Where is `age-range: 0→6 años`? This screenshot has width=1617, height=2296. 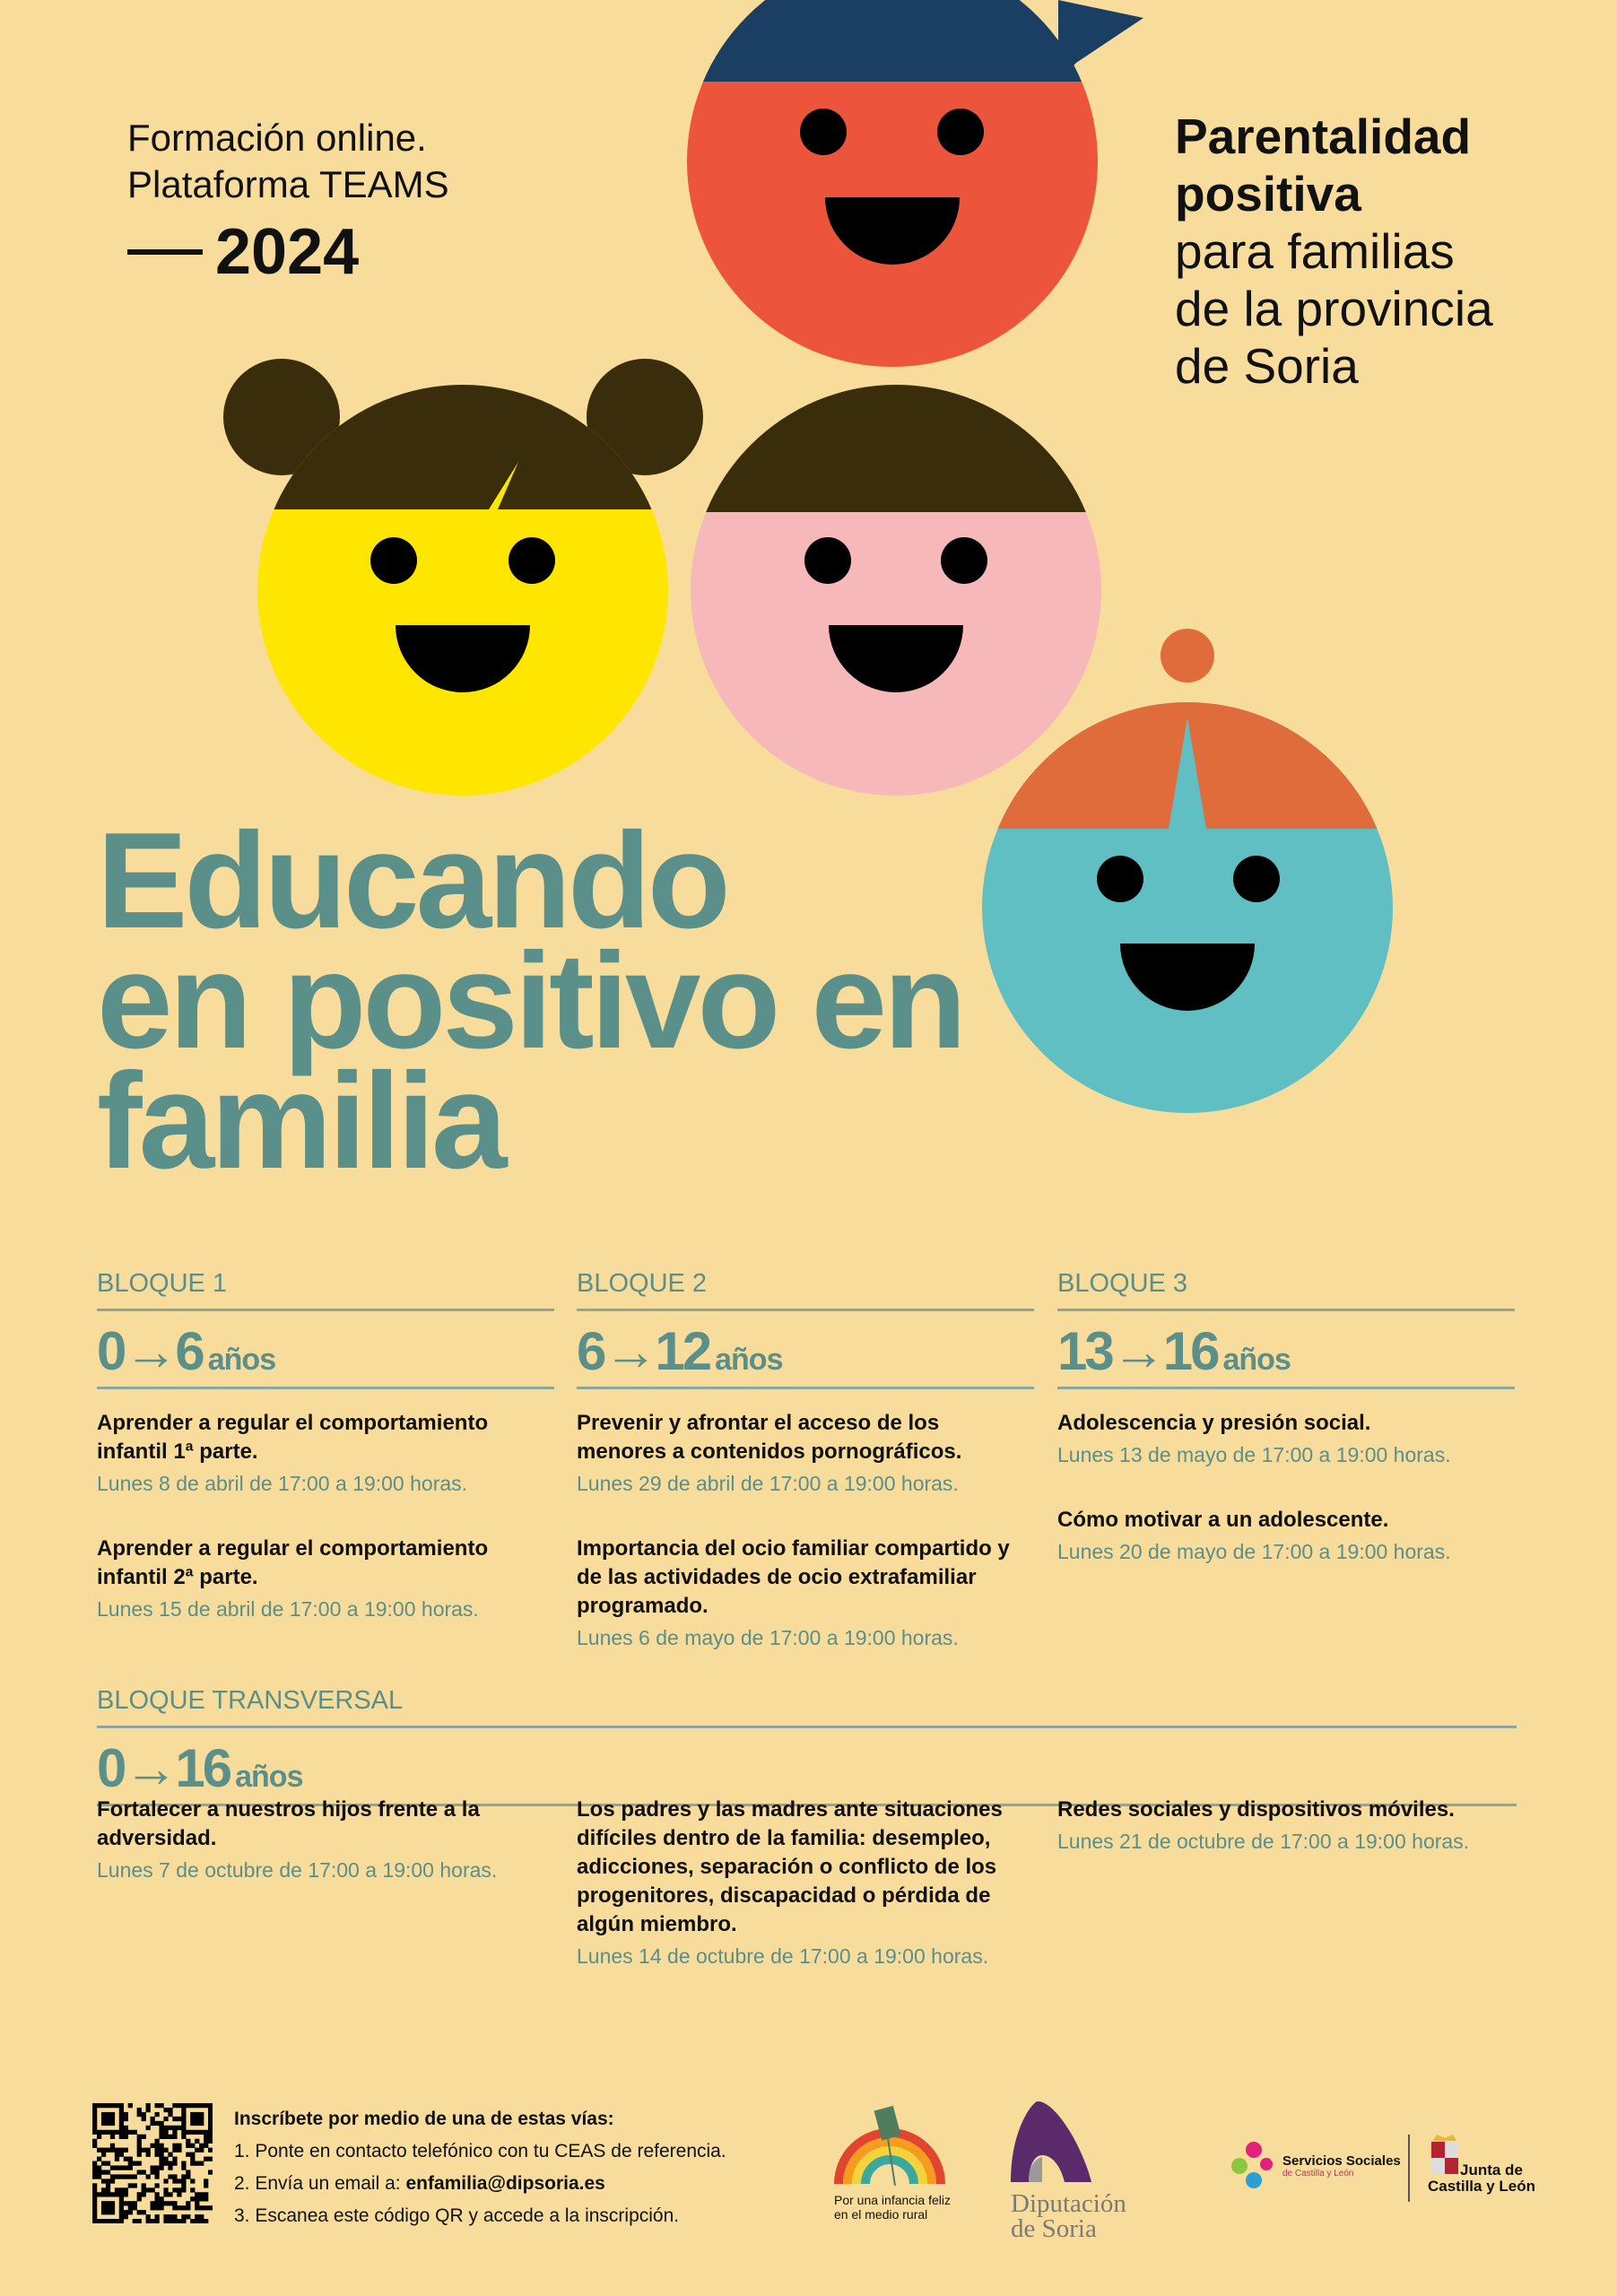
age-range: 0→6 años is located at coordinates (186, 1351).